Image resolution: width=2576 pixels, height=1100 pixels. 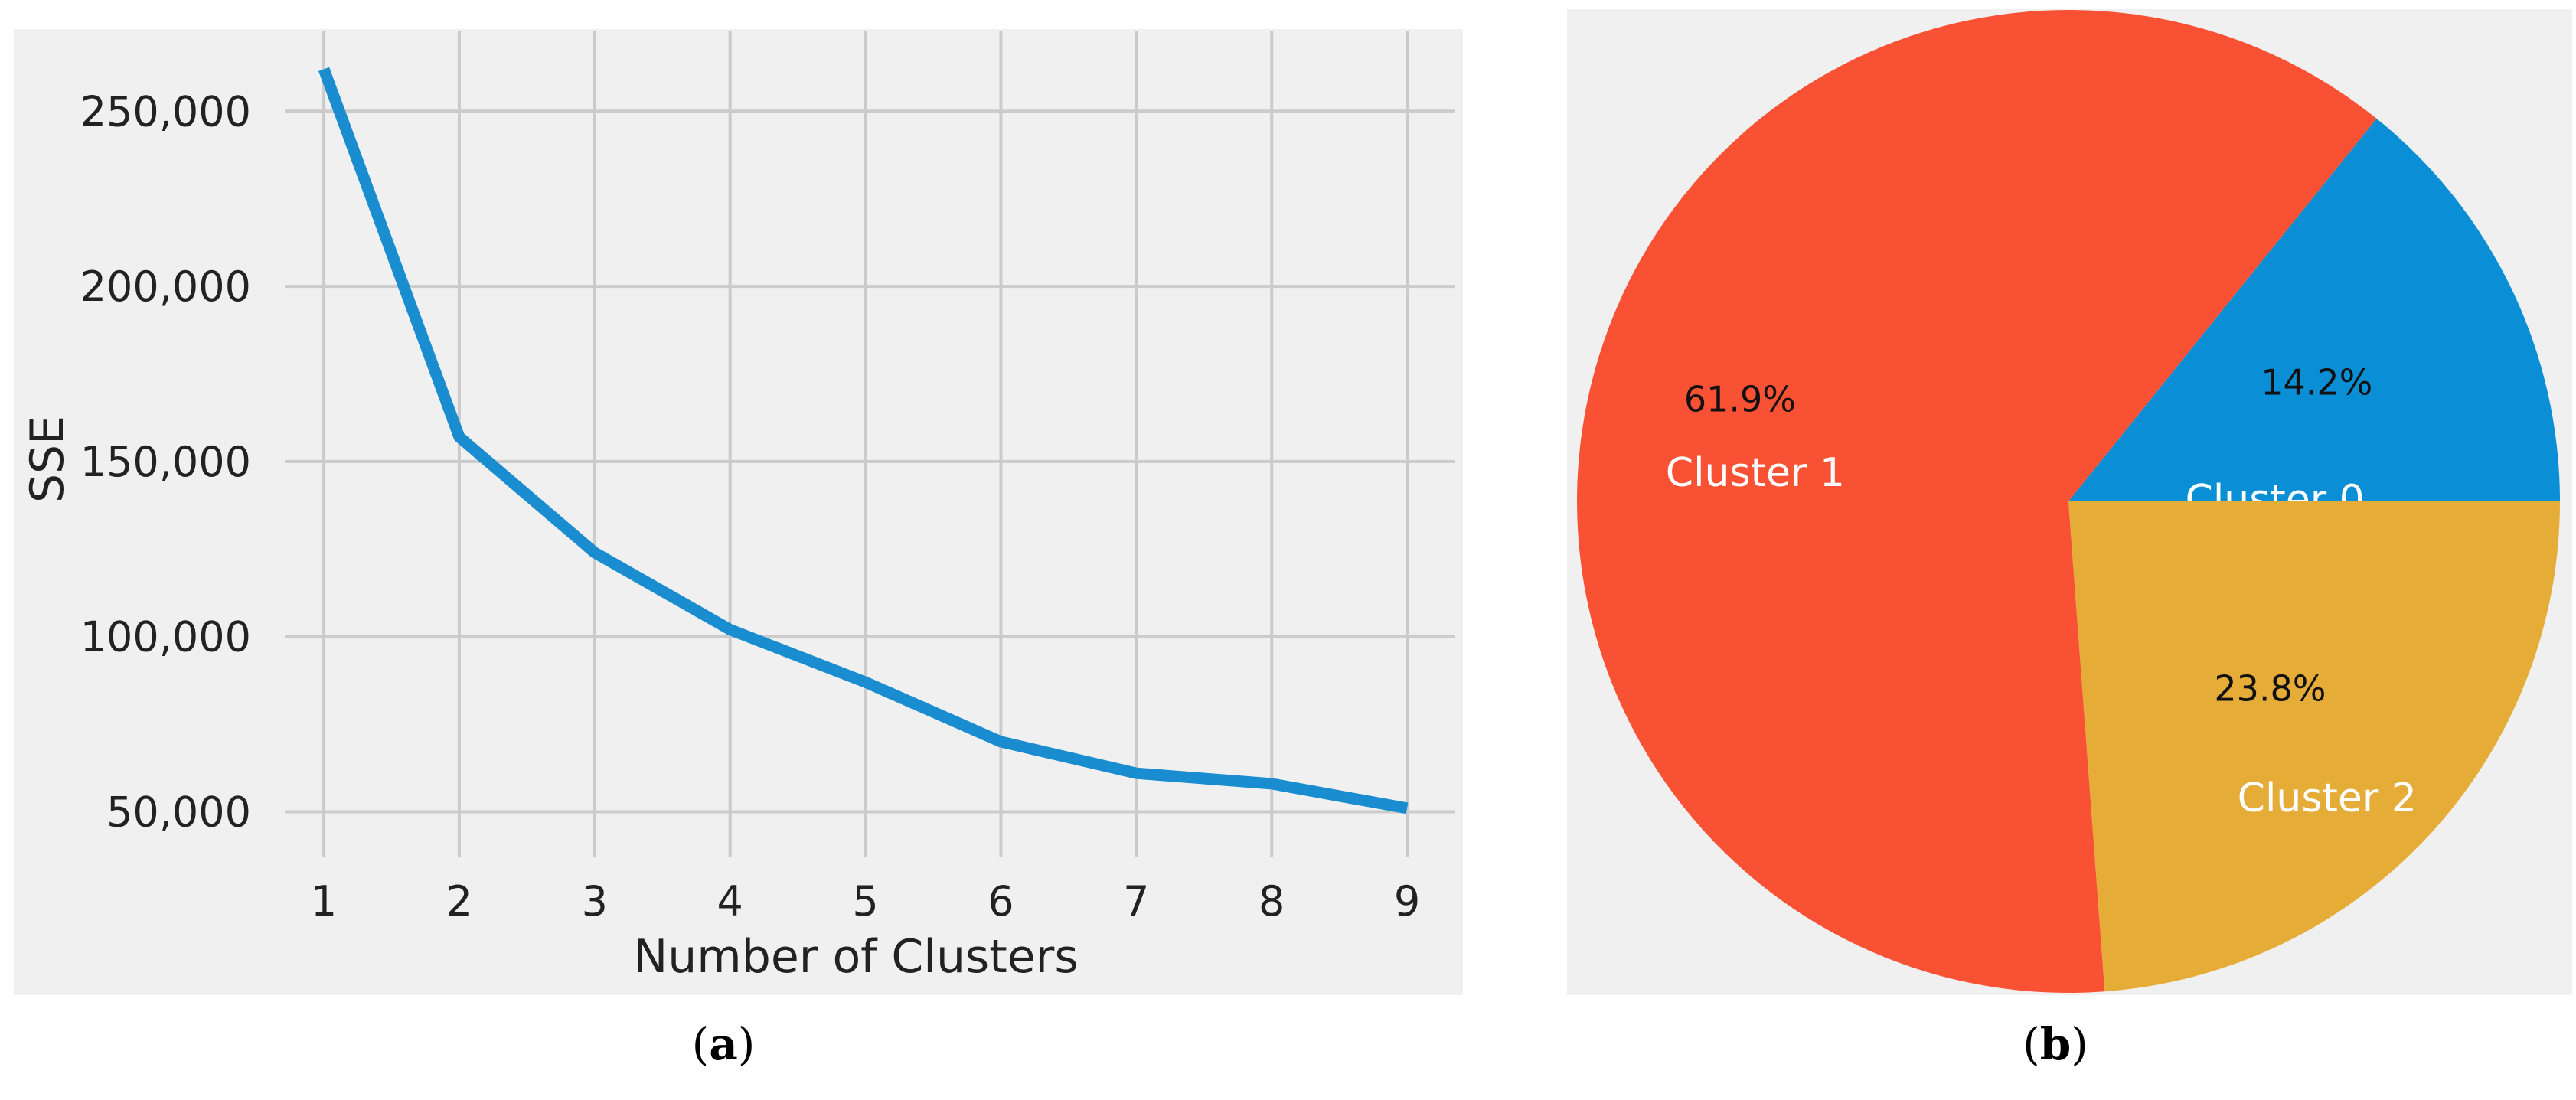 What do you see at coordinates (165, 462) in the screenshot?
I see `y-tick-label: 150,000` at bounding box center [165, 462].